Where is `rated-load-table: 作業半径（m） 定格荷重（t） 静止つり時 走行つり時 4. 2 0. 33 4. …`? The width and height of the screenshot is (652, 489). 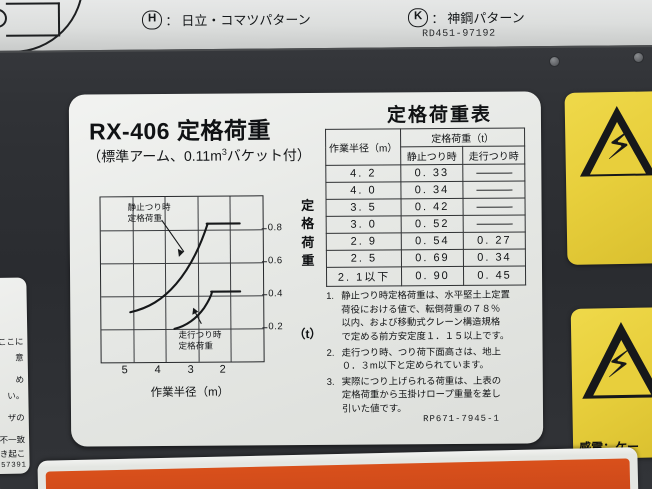
rated-load-table: 作業半径（m） 定格荷重（t） 静止つり時 走行つり時 4. 2 0. 33 4. … is located at coordinates (425, 207).